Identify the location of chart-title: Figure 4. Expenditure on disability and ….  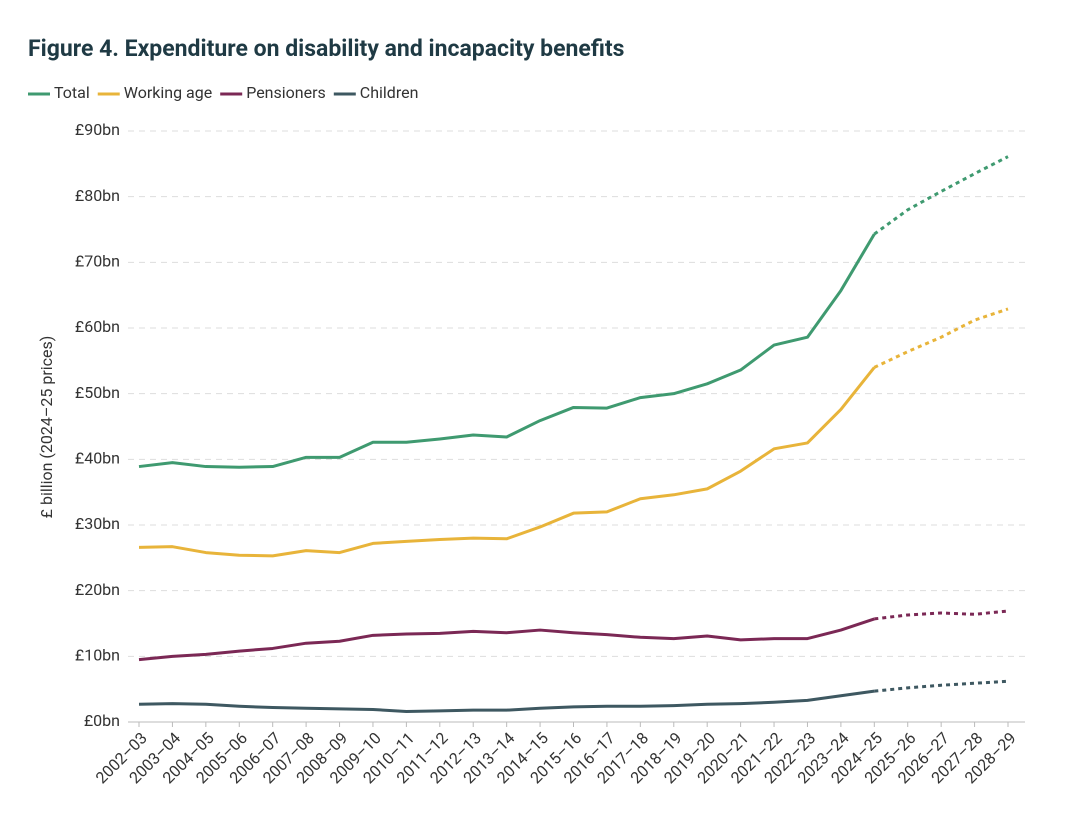
(326, 48).